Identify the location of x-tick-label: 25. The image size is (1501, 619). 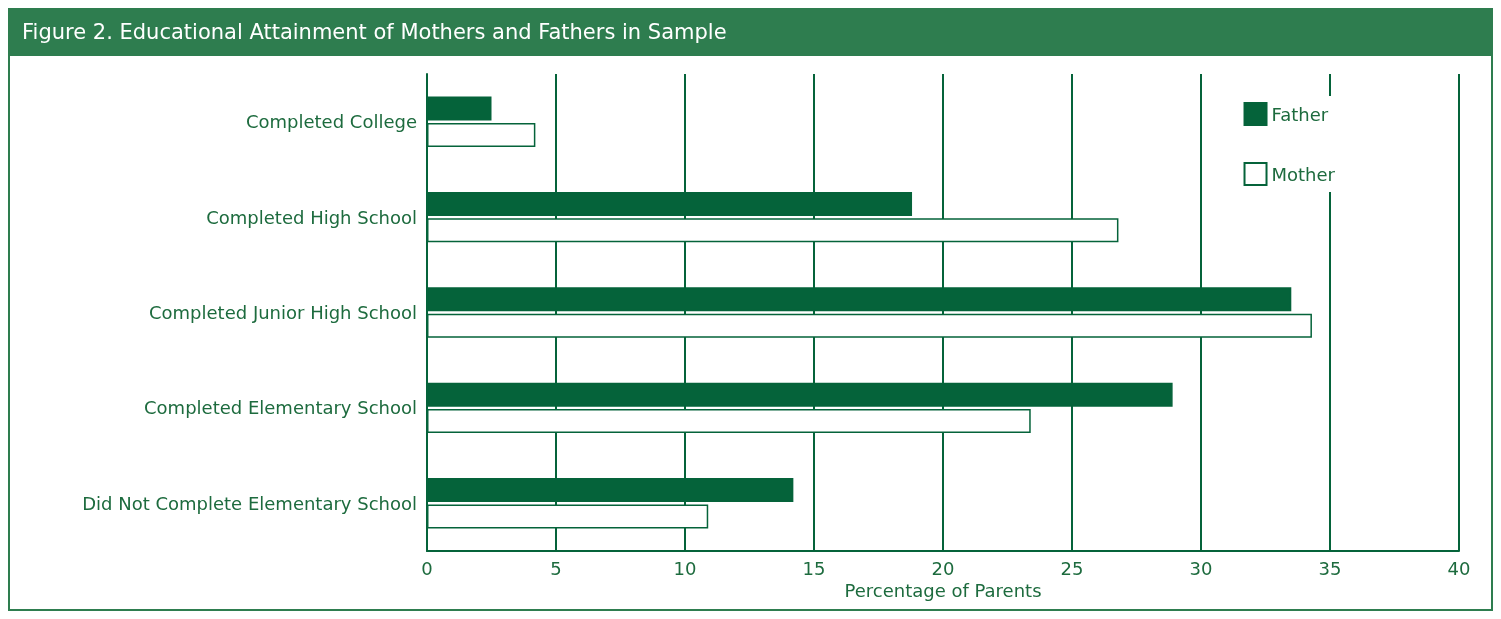
(1072, 568).